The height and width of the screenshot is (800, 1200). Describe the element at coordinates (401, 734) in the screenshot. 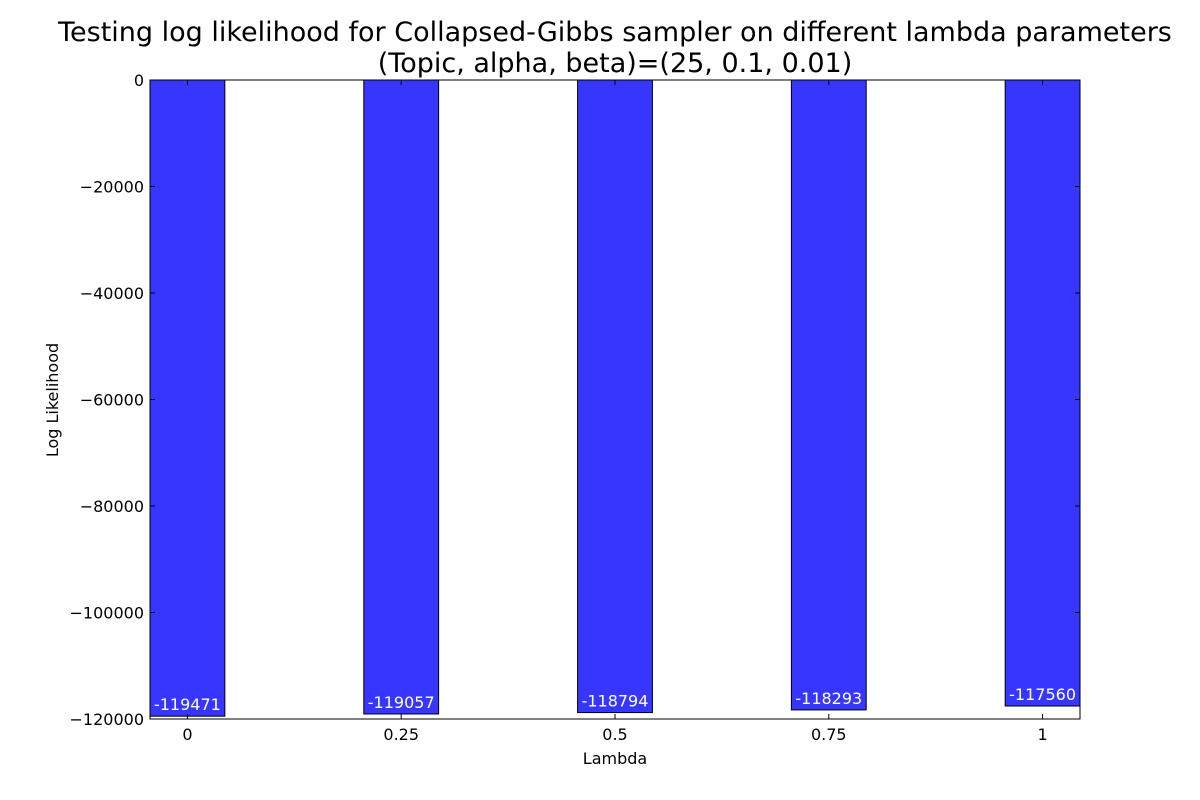

I see `x-tick-label: 0.25` at that location.